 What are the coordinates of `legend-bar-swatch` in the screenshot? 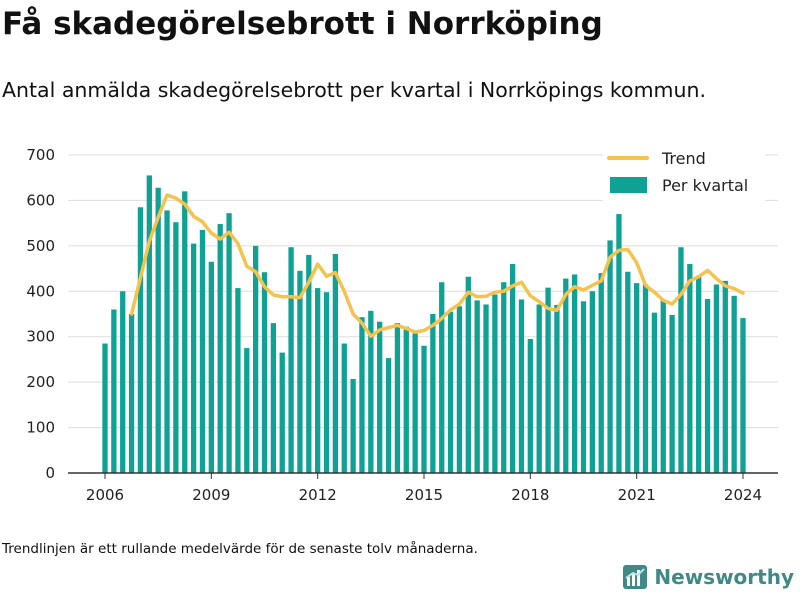 It's located at (628, 185).